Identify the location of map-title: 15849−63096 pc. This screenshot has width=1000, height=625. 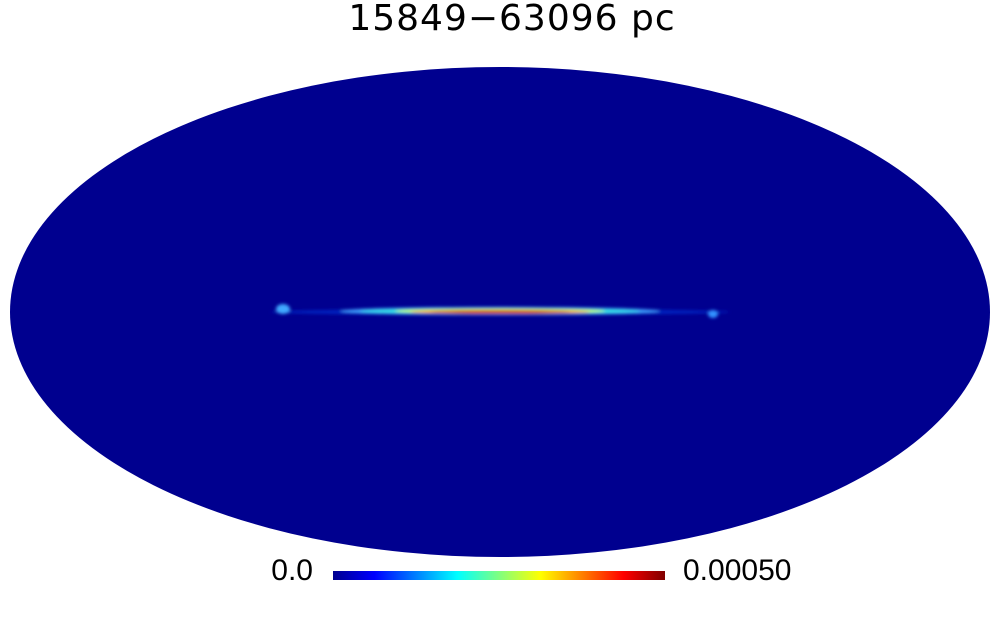
(511, 19).